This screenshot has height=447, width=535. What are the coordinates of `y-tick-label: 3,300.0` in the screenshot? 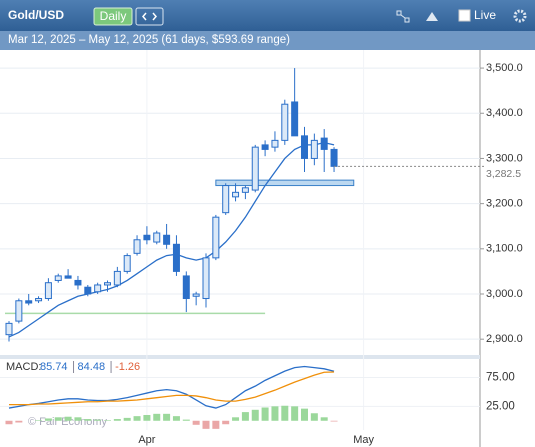 It's located at (504, 158).